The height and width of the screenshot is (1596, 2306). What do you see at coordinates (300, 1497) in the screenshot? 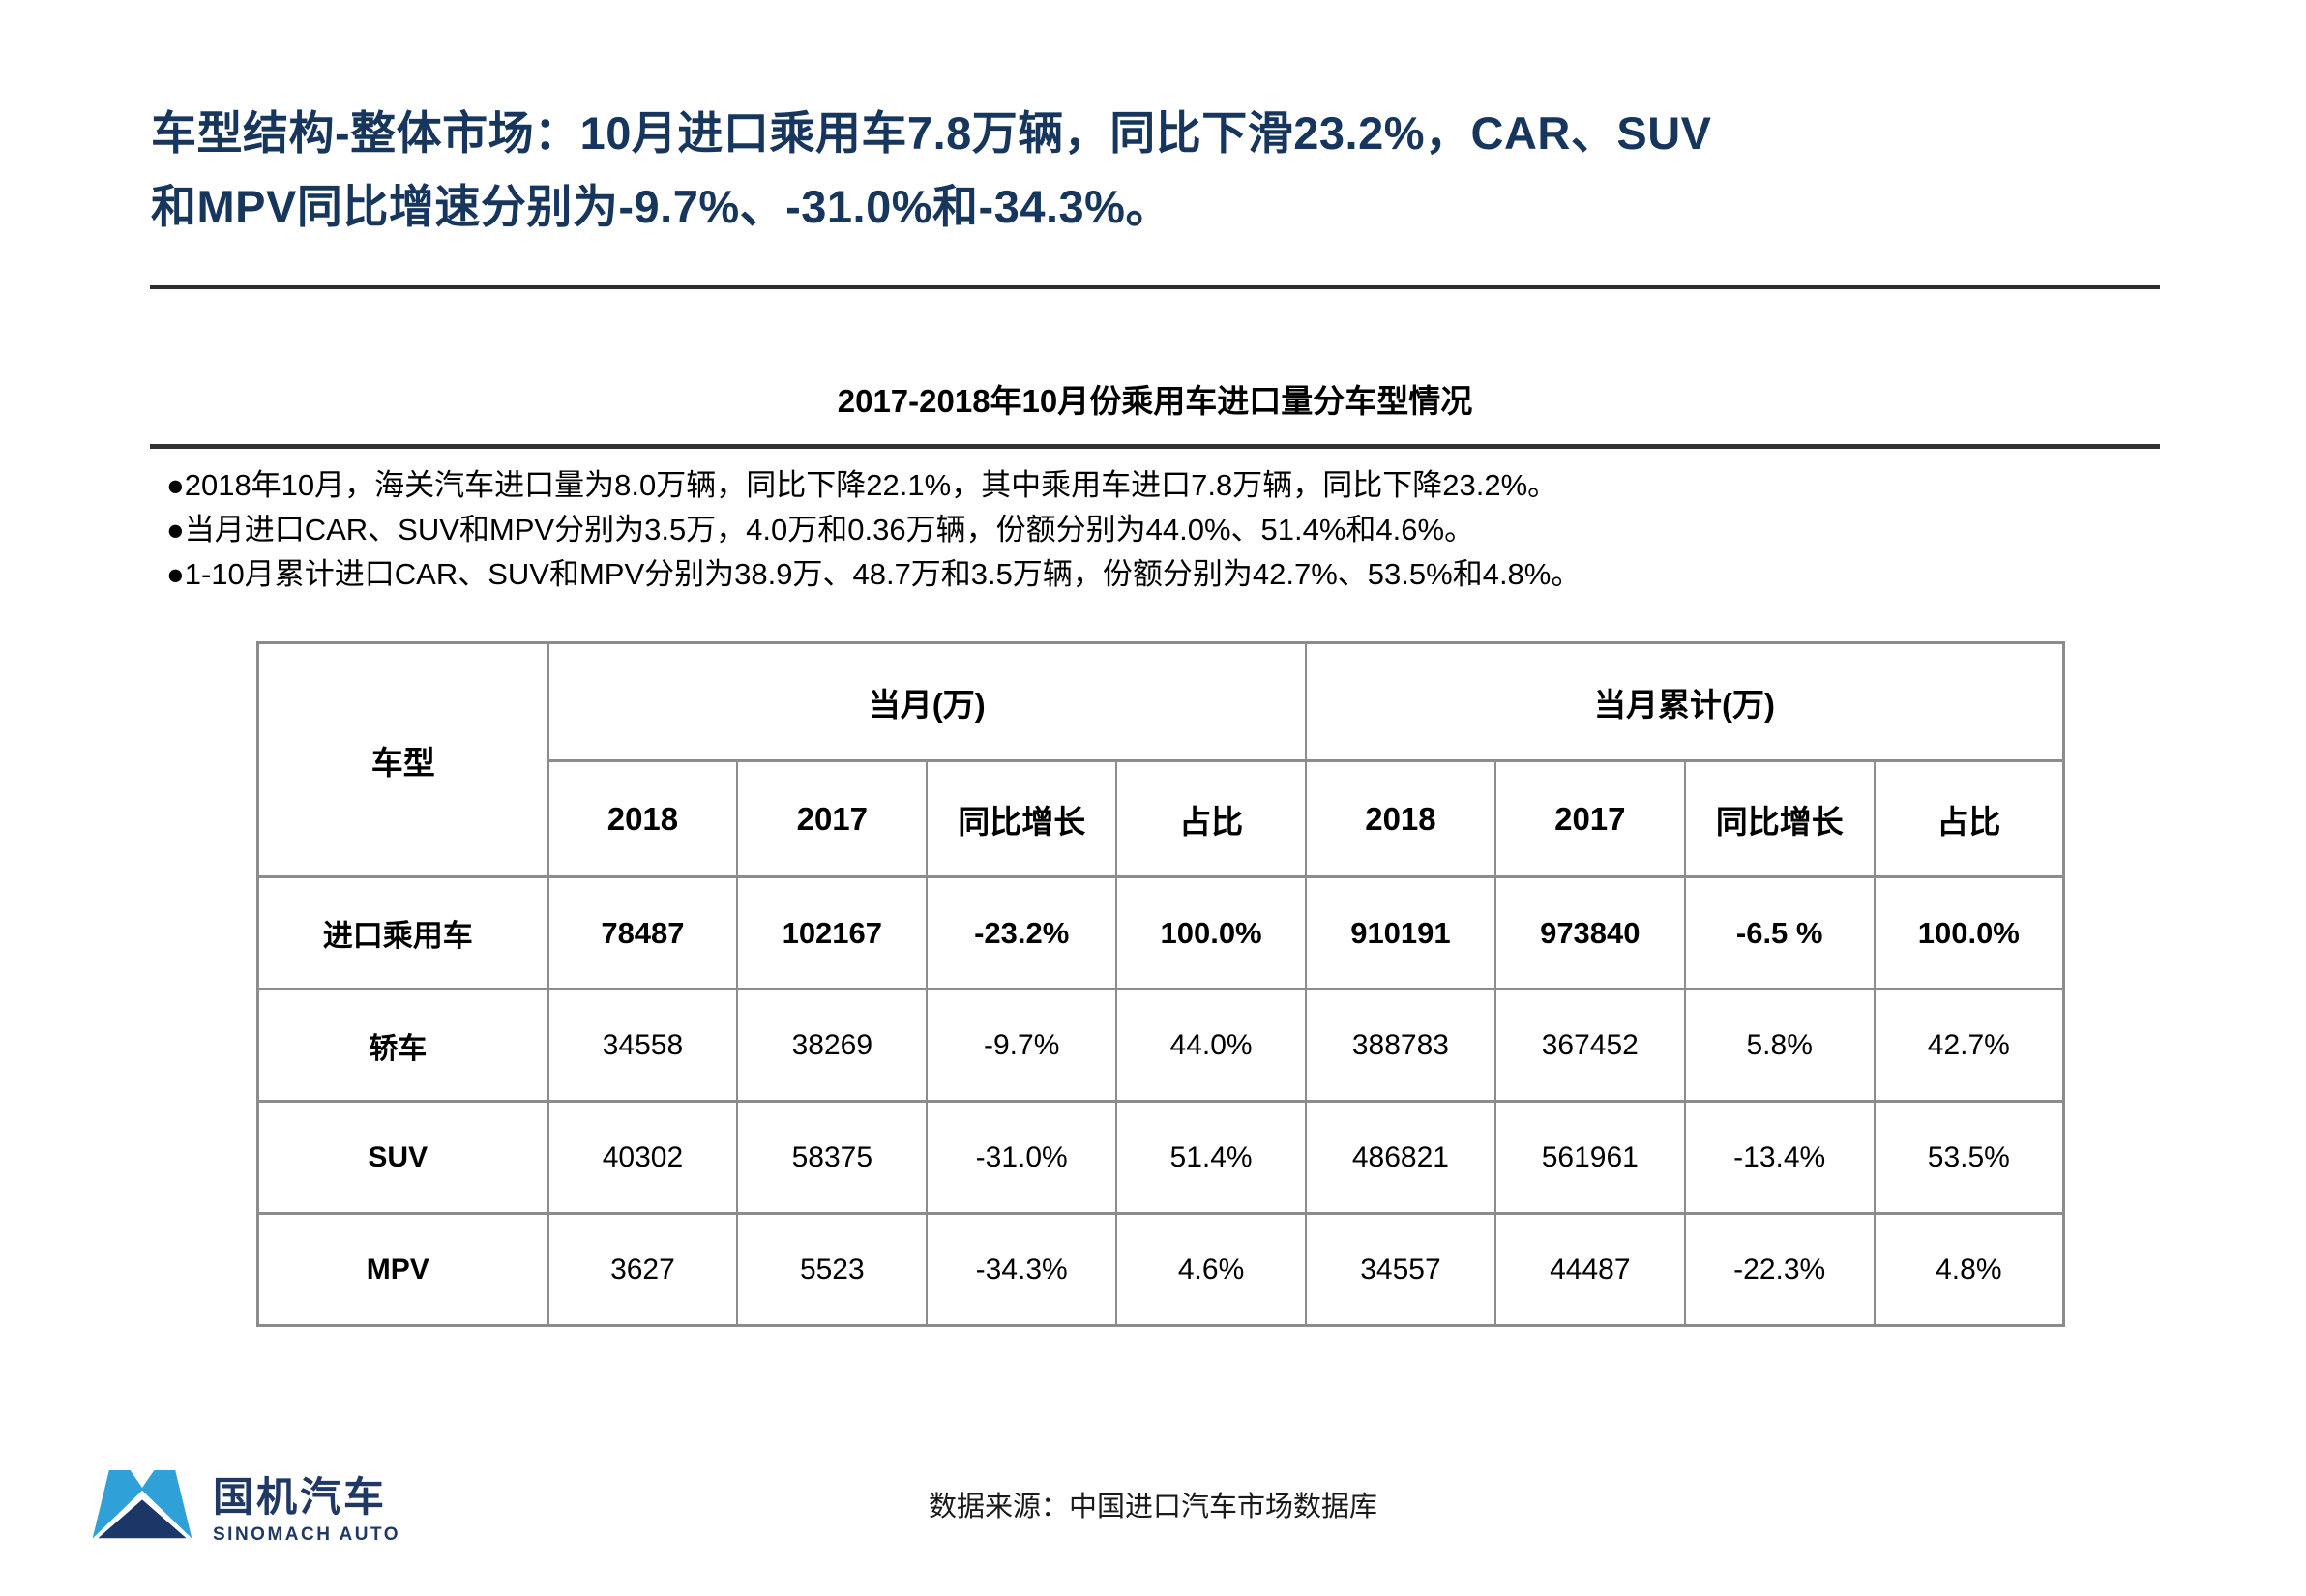
I see `logo-name-cn: 国机汽车` at bounding box center [300, 1497].